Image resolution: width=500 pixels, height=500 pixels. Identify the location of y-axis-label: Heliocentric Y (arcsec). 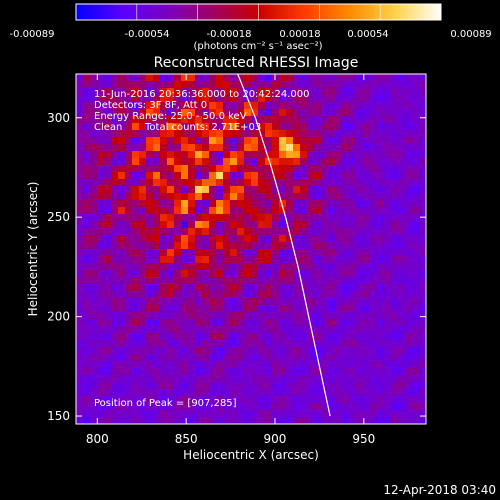
(33, 249).